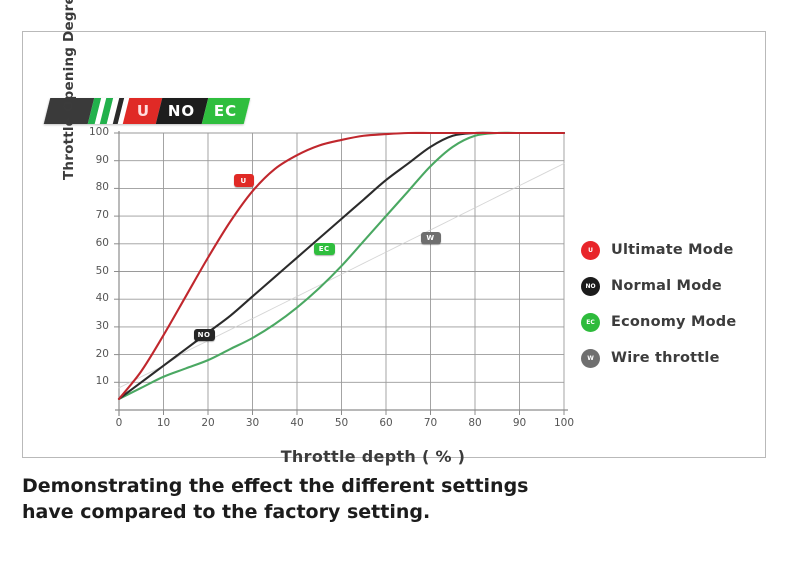 The height and width of the screenshot is (567, 800). What do you see at coordinates (386, 423) in the screenshot?
I see `x-tick-60: 60` at bounding box center [386, 423].